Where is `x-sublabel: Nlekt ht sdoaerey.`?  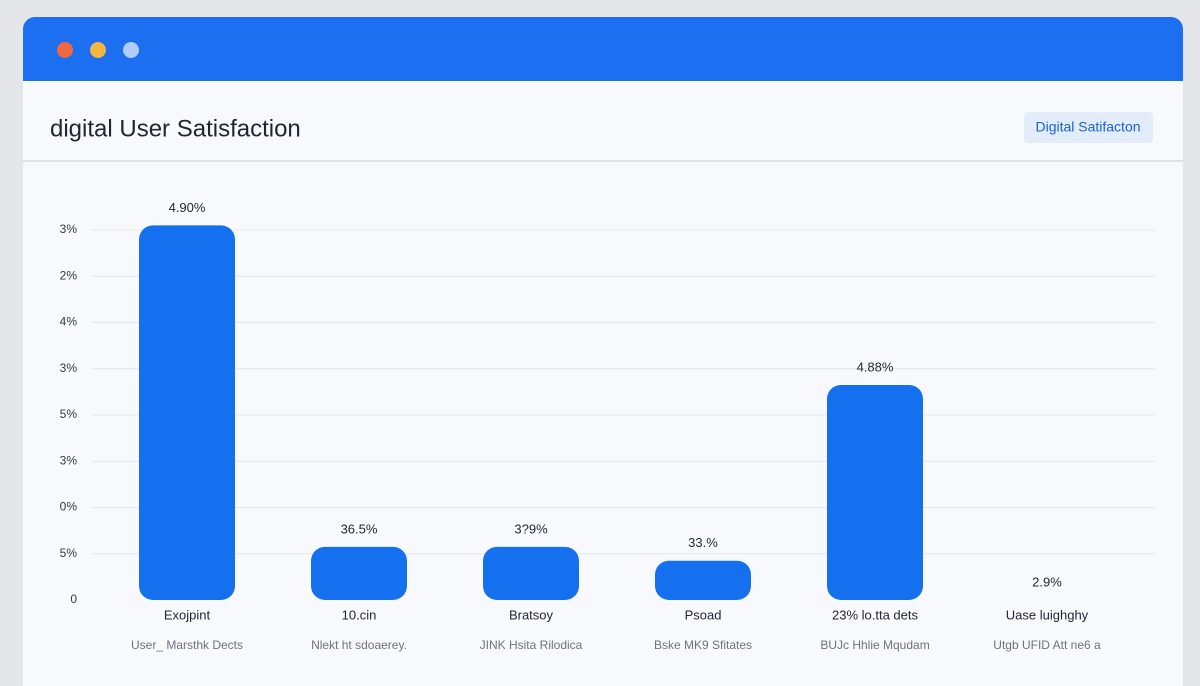
x-sublabel: Nlekt ht sdoaerey. is located at coordinates (359, 645).